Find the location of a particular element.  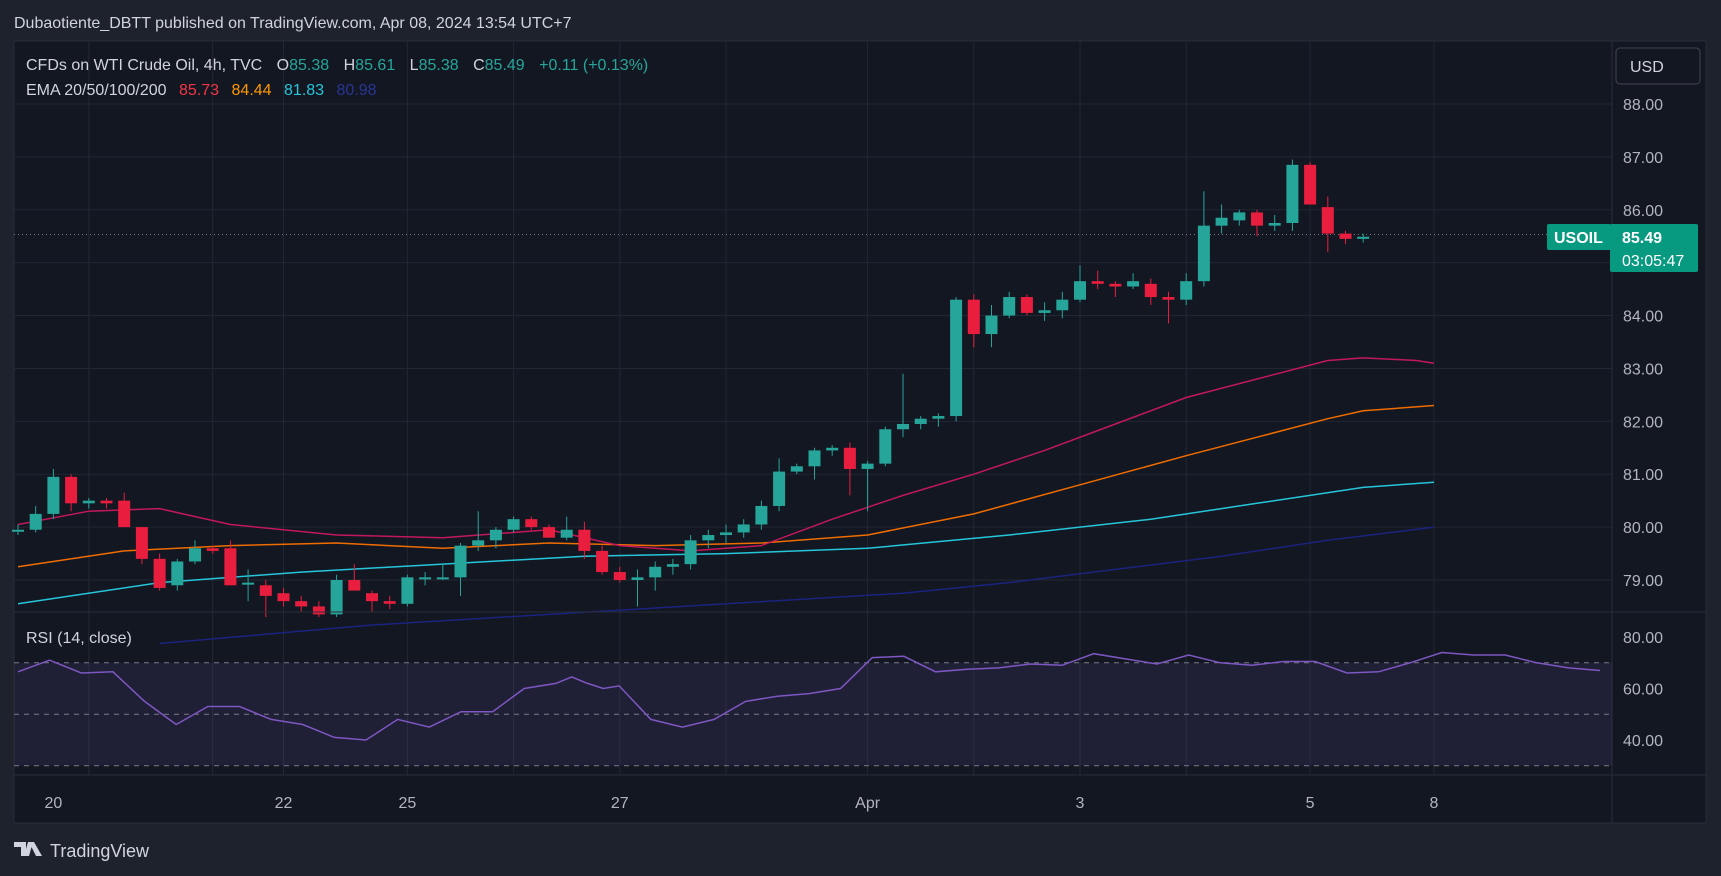

legend-l-label: L is located at coordinates (414, 65).